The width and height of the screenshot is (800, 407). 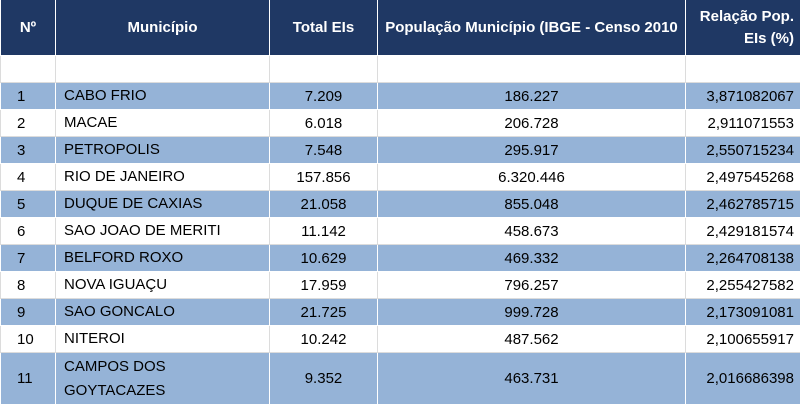 What do you see at coordinates (28, 204) in the screenshot?
I see `cell-no: 5` at bounding box center [28, 204].